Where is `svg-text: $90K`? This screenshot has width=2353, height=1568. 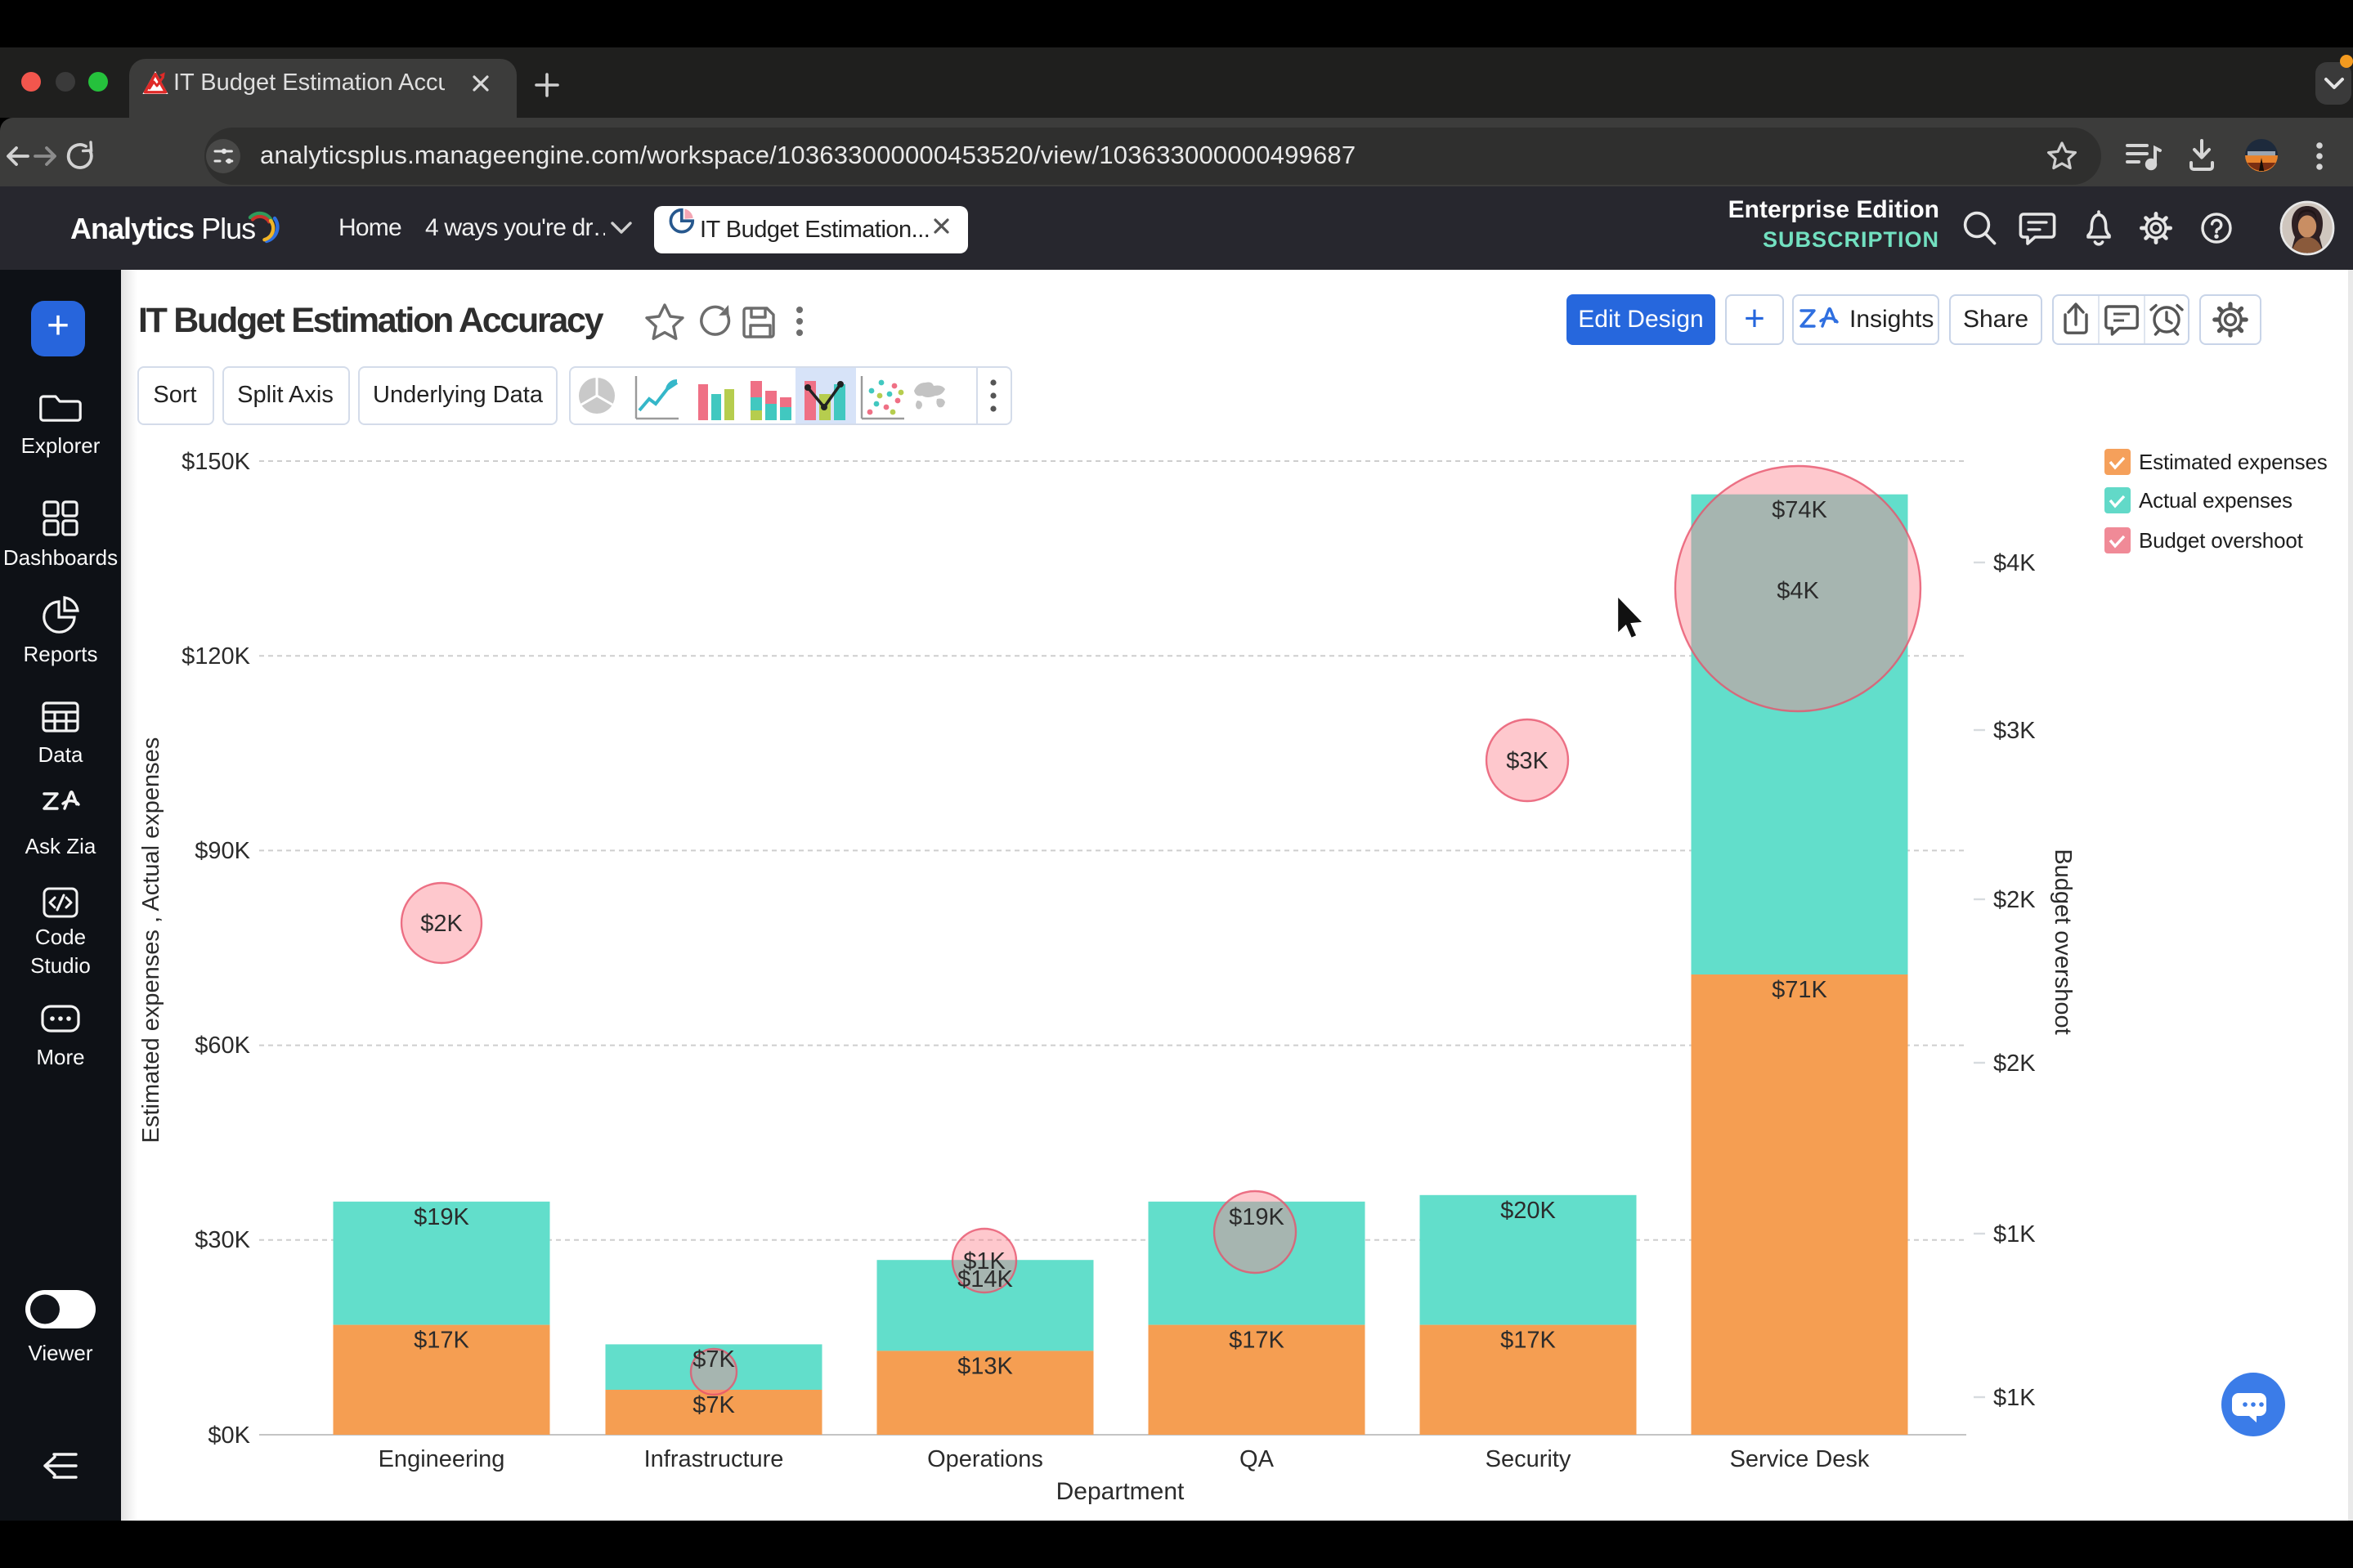
svg-text: $90K is located at coordinates (222, 851).